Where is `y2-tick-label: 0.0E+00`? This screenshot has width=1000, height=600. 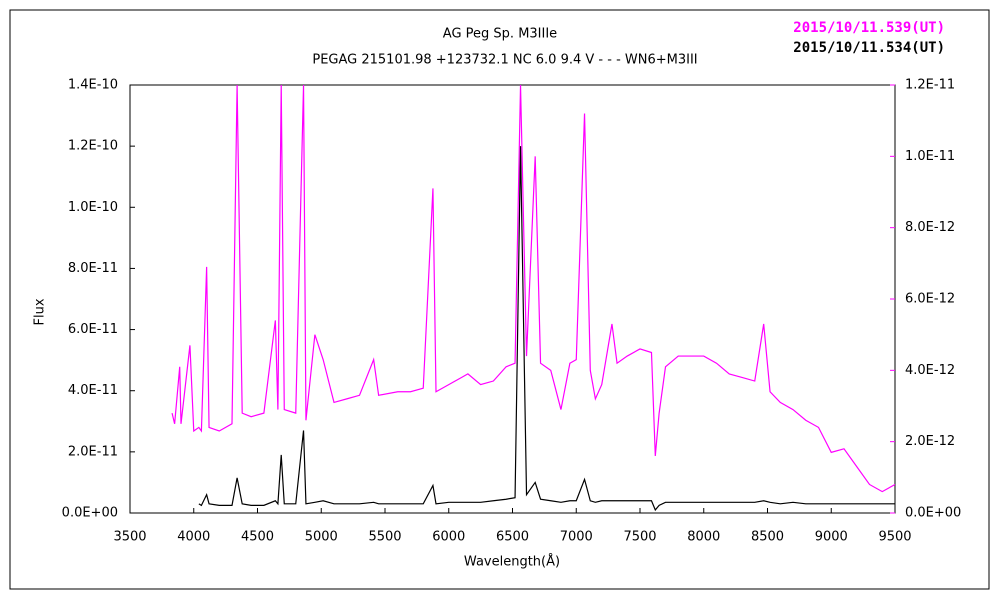 y2-tick-label: 0.0E+00 is located at coordinates (933, 513).